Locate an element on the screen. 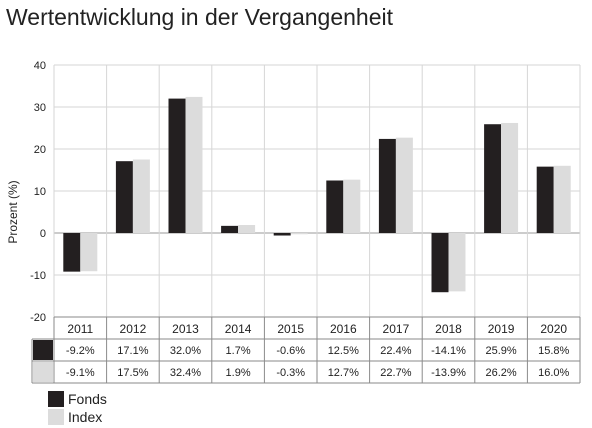 This screenshot has width=592, height=428. data-label-index: -0.3% is located at coordinates (290, 373).